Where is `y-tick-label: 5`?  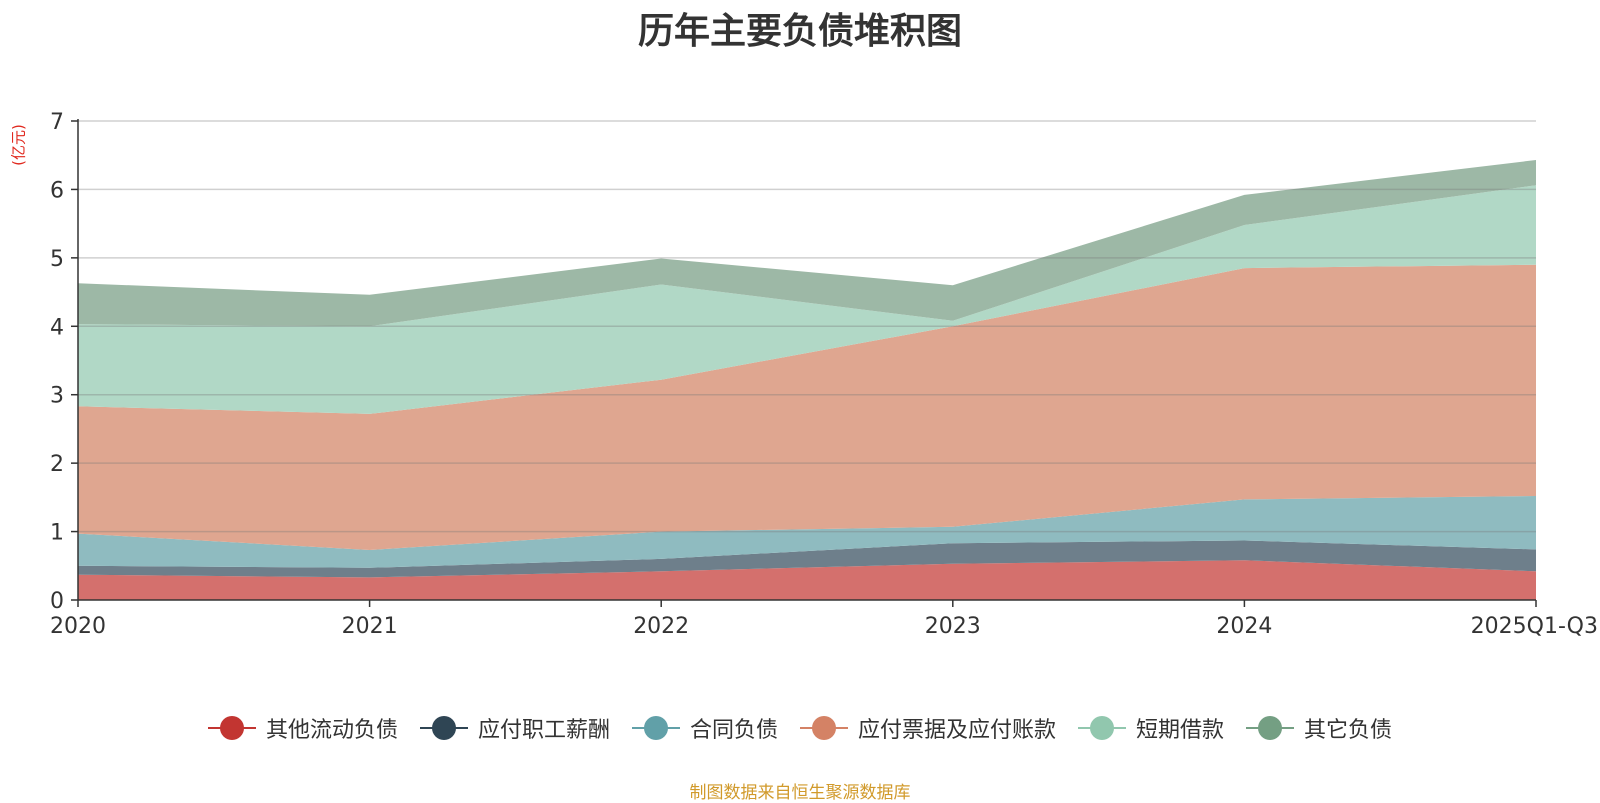 y-tick-label: 5 is located at coordinates (57, 259).